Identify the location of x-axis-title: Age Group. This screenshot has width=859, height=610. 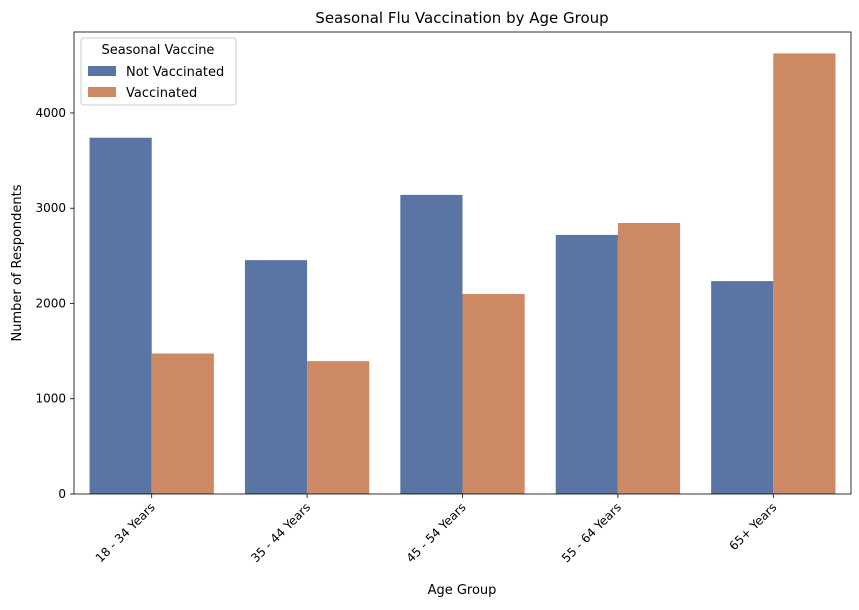
(462, 590).